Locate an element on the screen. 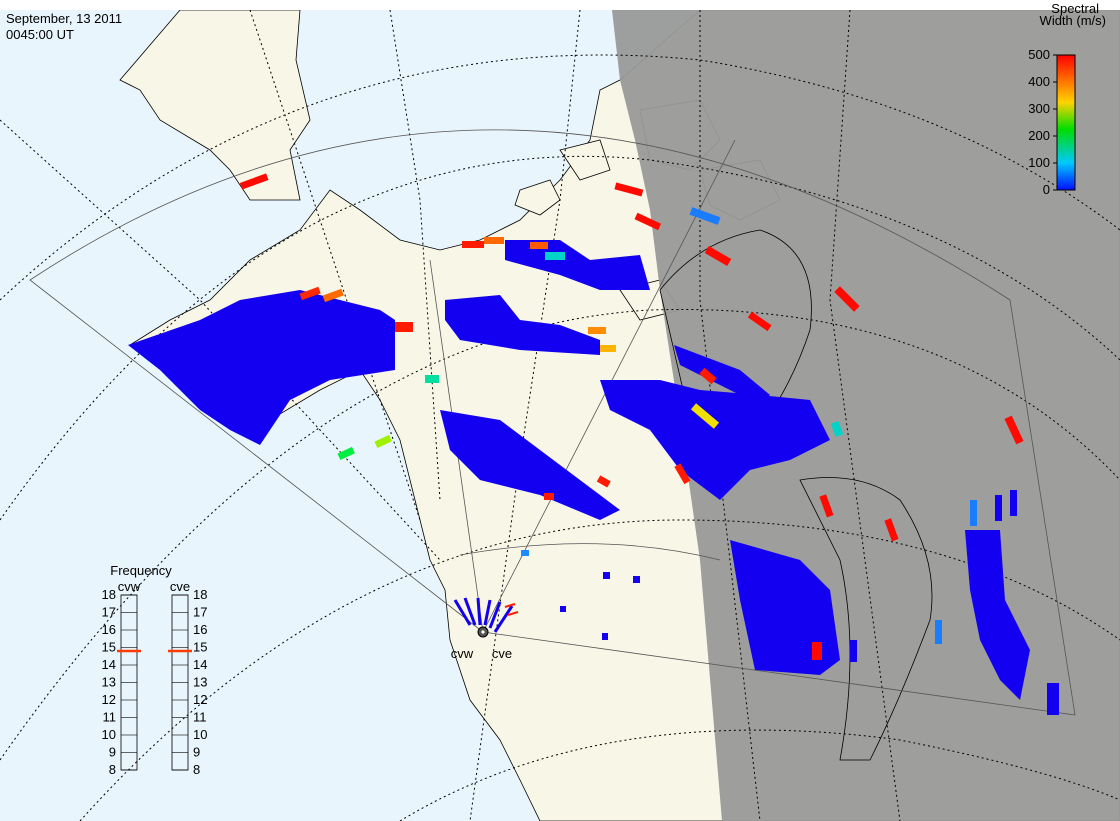 The height and width of the screenshot is (821, 1120). radar-name: cvw is located at coordinates (129, 586).